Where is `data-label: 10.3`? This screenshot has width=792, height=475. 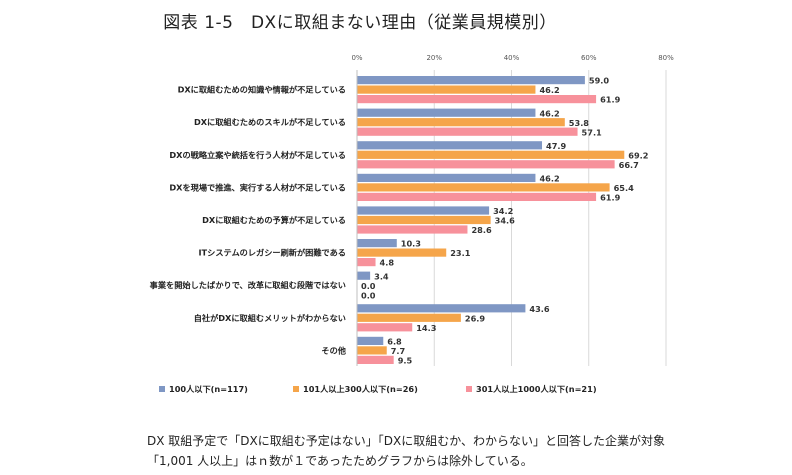
data-label: 10.3 is located at coordinates (411, 244).